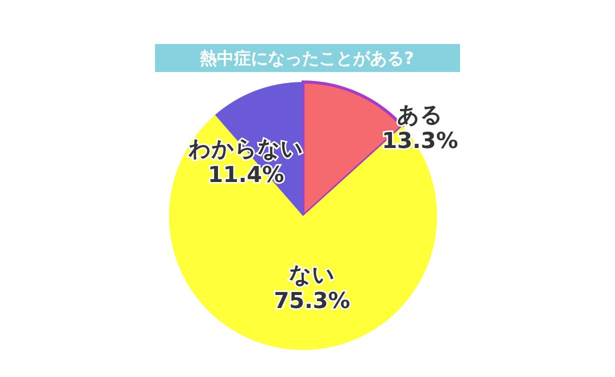  I want to click on slice-label: ない, so click(312, 275).